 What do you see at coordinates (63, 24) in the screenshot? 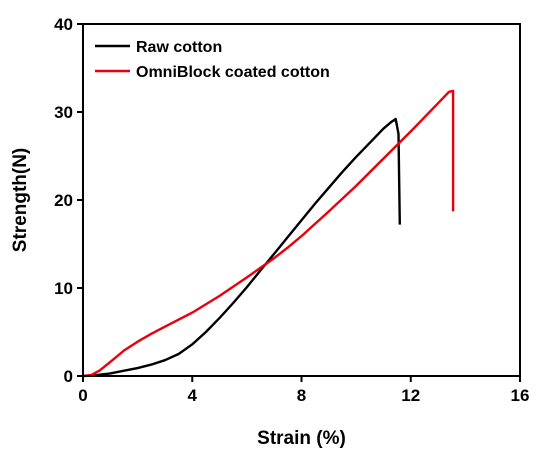
I see `y-tick-label: 40` at bounding box center [63, 24].